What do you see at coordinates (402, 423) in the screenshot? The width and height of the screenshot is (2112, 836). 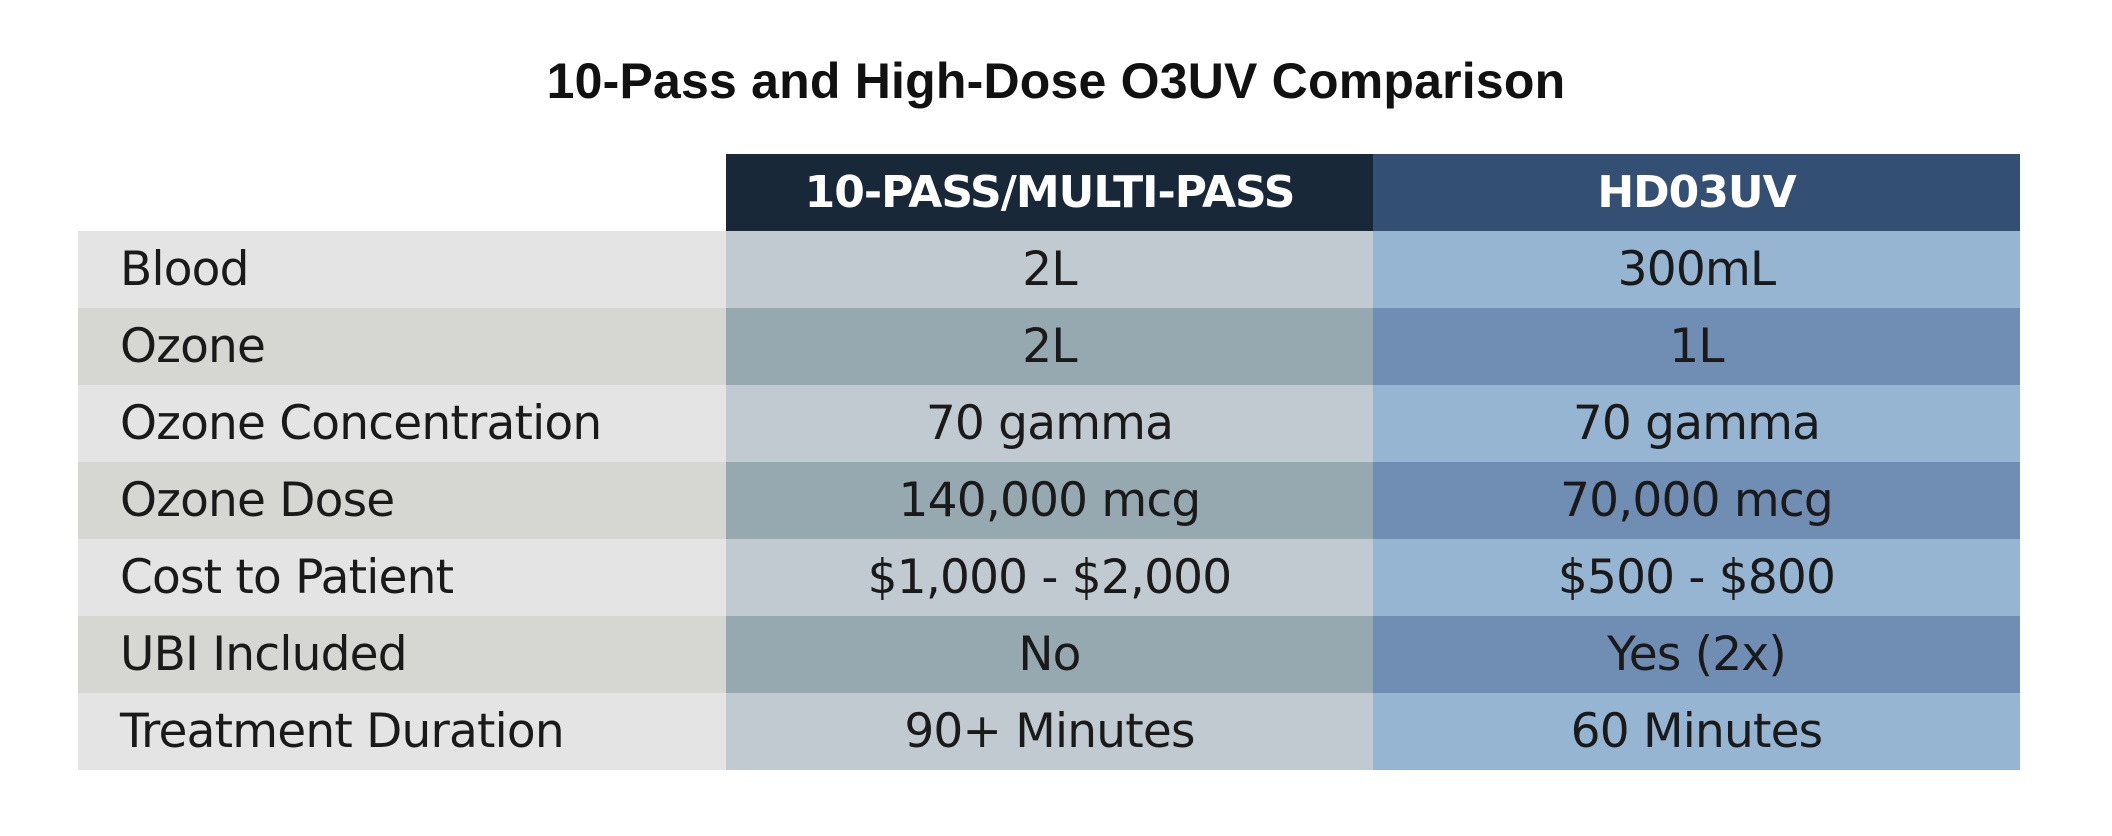 I see `row-label: Ozone Concentration` at bounding box center [402, 423].